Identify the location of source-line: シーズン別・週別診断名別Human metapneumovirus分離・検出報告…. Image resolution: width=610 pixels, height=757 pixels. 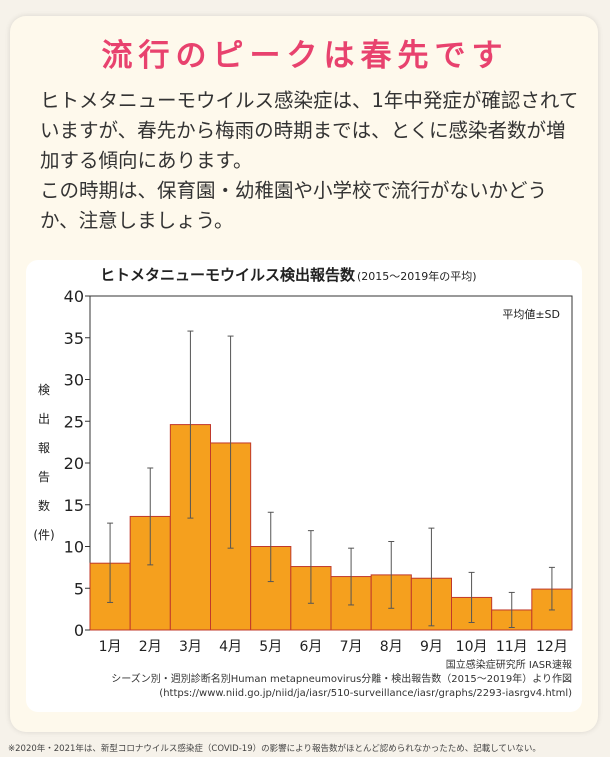
(341, 678).